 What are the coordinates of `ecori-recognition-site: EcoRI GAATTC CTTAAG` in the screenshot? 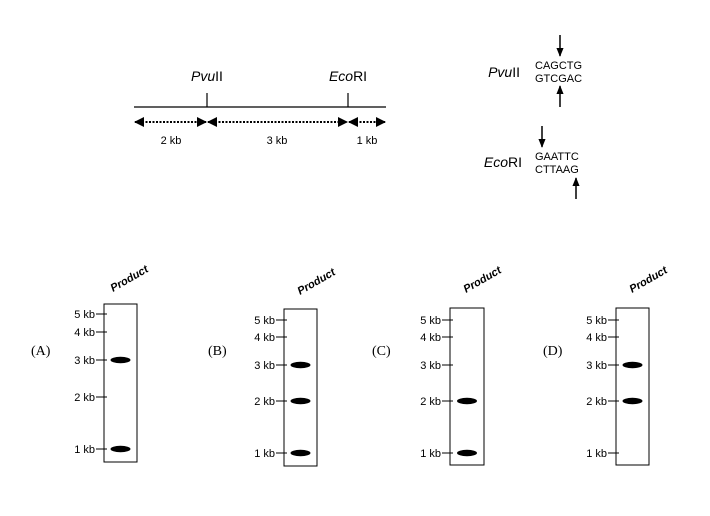 It's located at (532, 162).